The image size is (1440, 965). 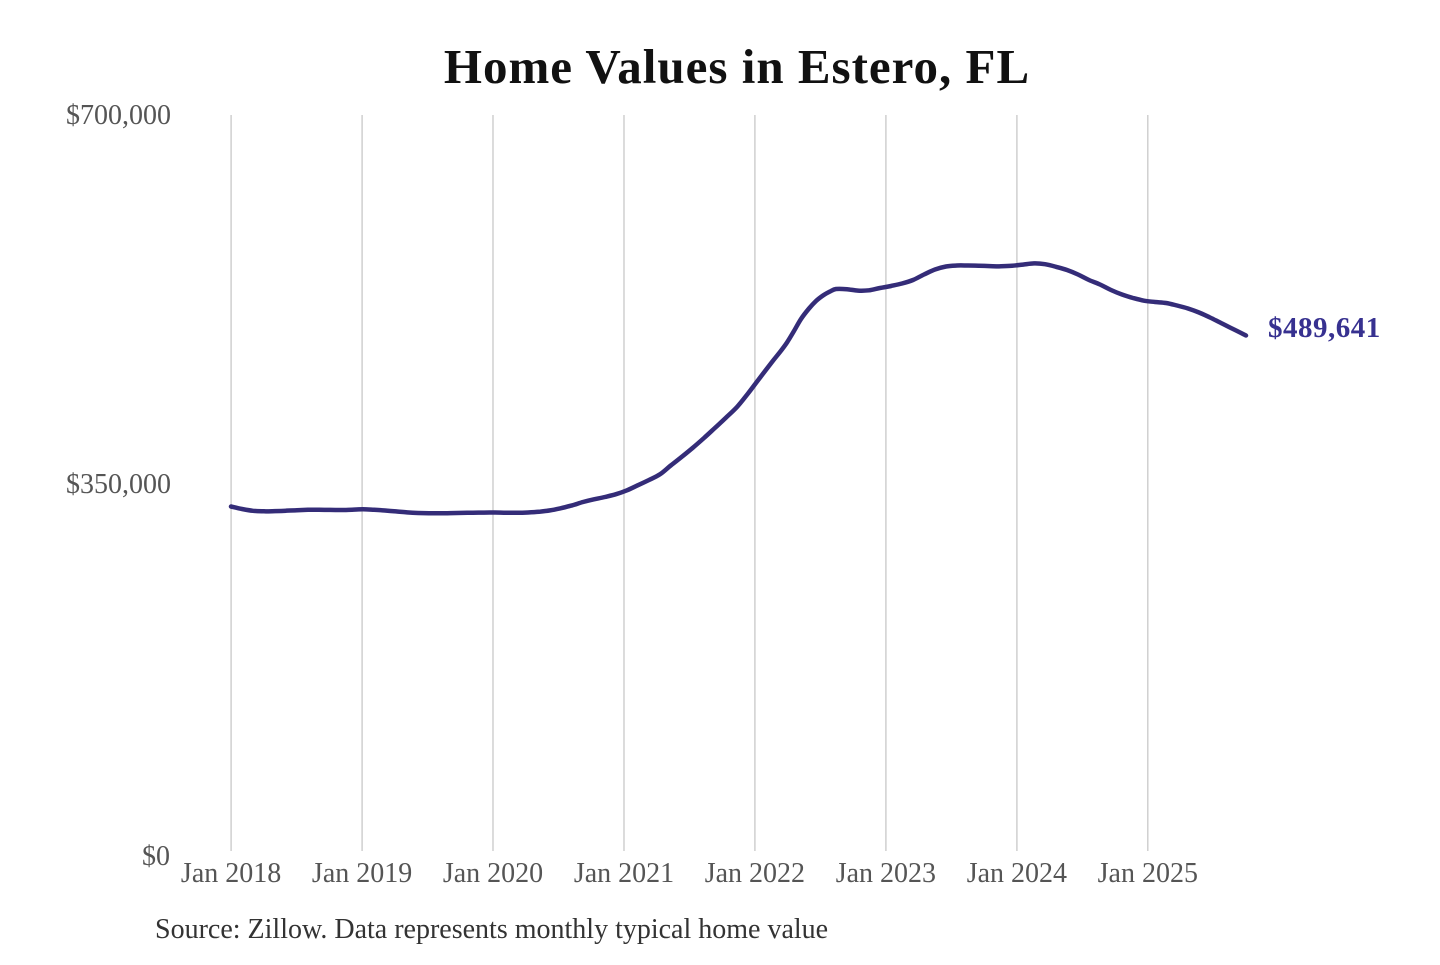 What do you see at coordinates (755, 873) in the screenshot?
I see `svg-text: Jan 2022` at bounding box center [755, 873].